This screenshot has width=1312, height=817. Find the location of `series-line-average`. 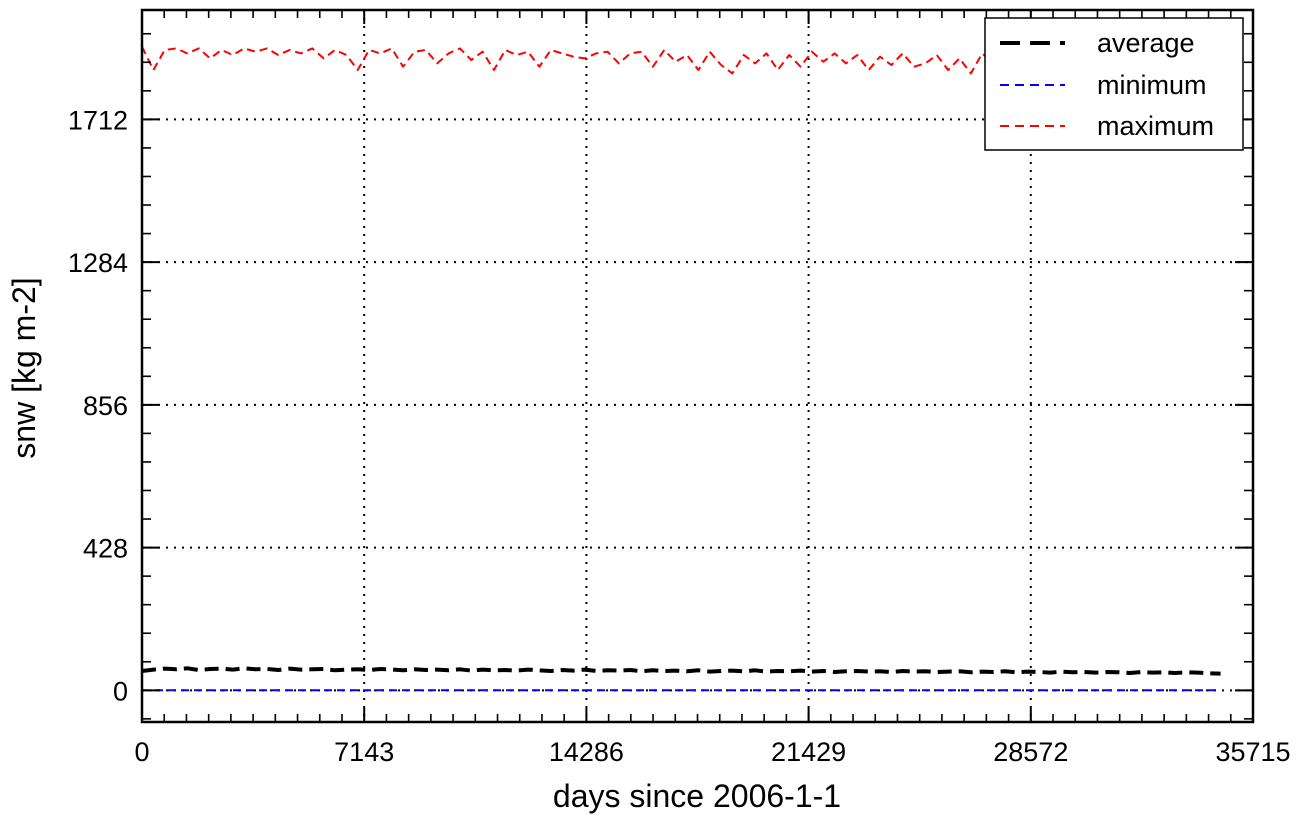

series-line-average is located at coordinates (681, 671).